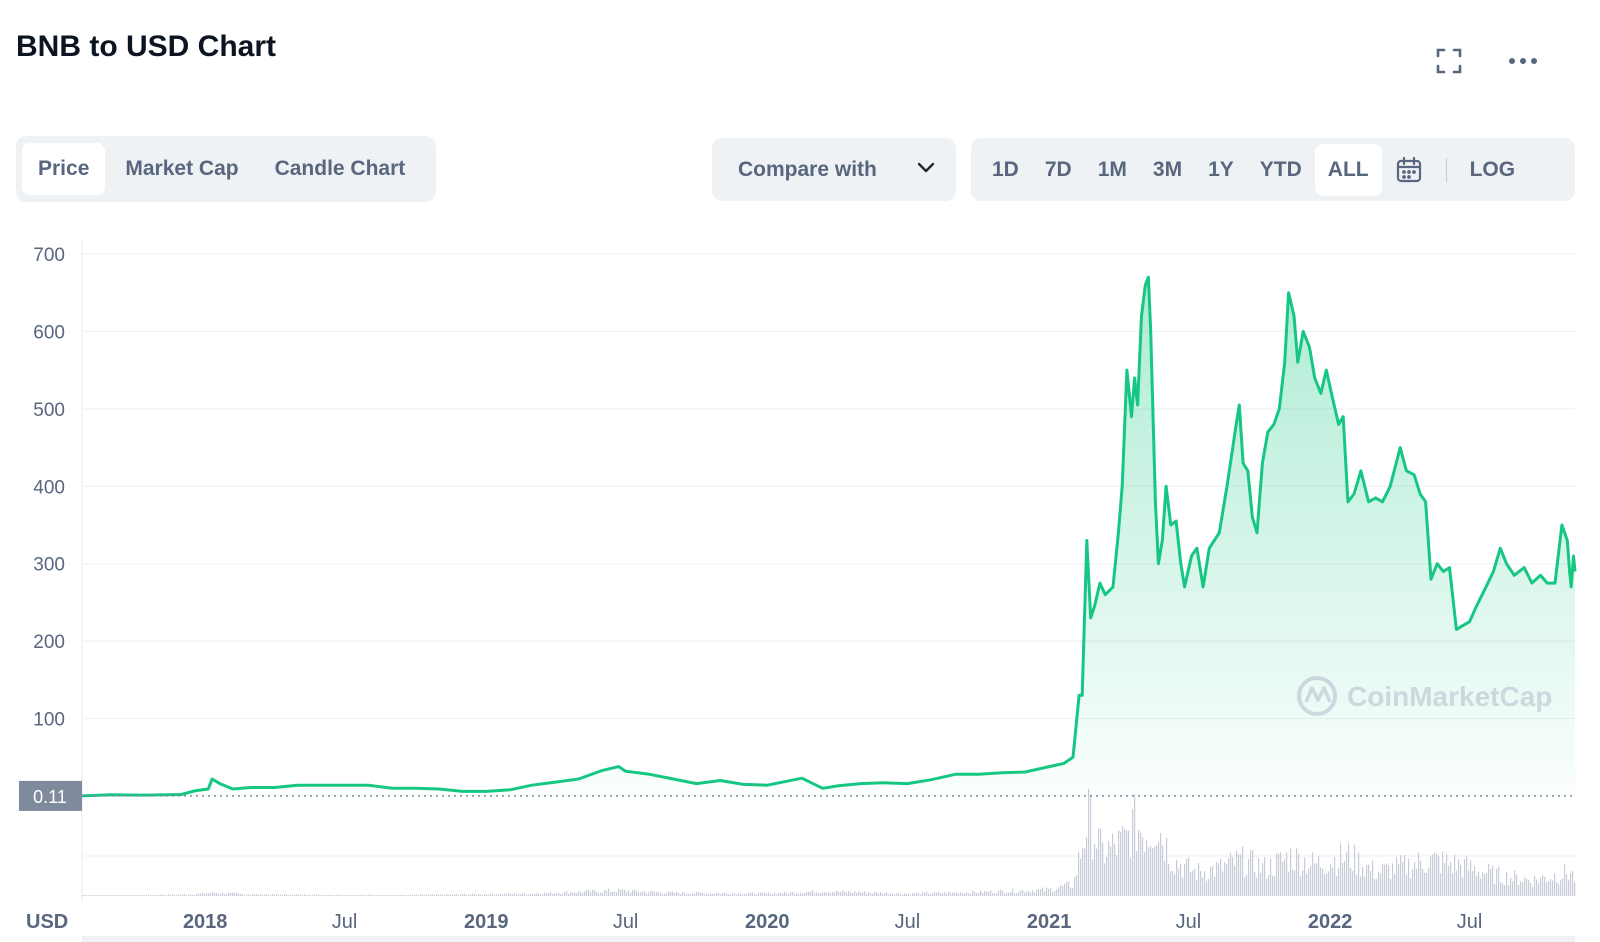 This screenshot has width=1600, height=942. I want to click on x-tick-label: 2021, so click(1049, 922).